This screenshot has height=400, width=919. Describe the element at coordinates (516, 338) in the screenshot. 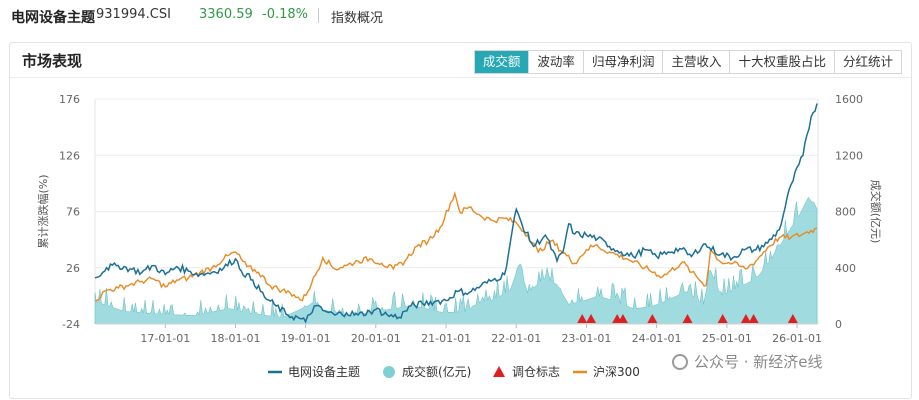

I see `x-tick-label: 22-01-01` at that location.